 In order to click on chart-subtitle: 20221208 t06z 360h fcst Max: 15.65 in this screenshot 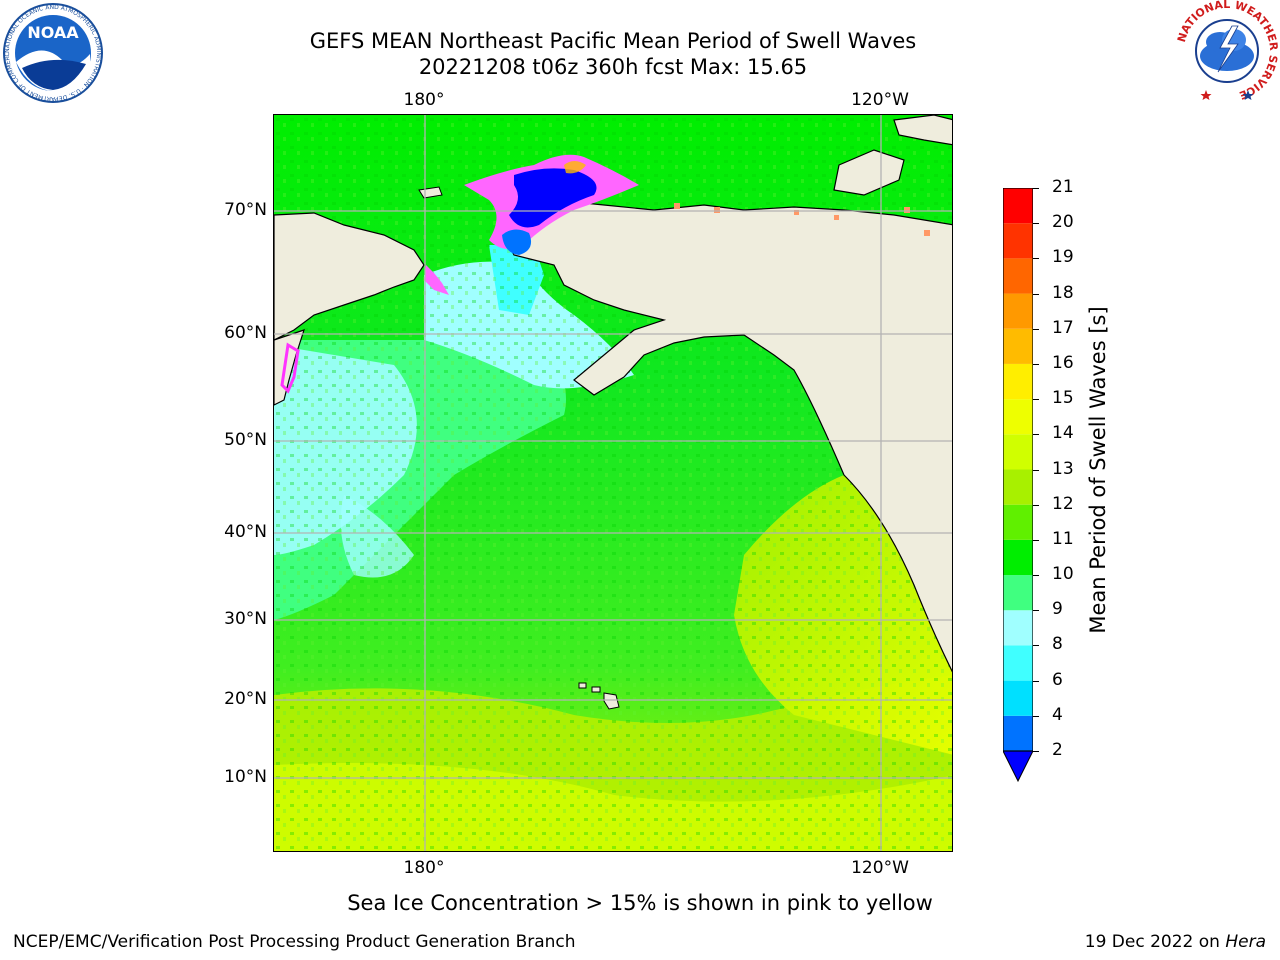, I will do `click(613, 67)`.